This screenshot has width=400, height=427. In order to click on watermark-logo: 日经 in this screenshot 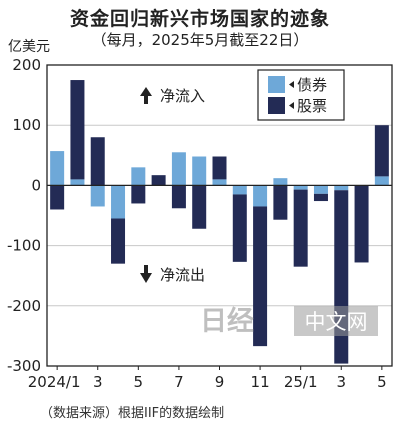, I will do `click(227, 321)`.